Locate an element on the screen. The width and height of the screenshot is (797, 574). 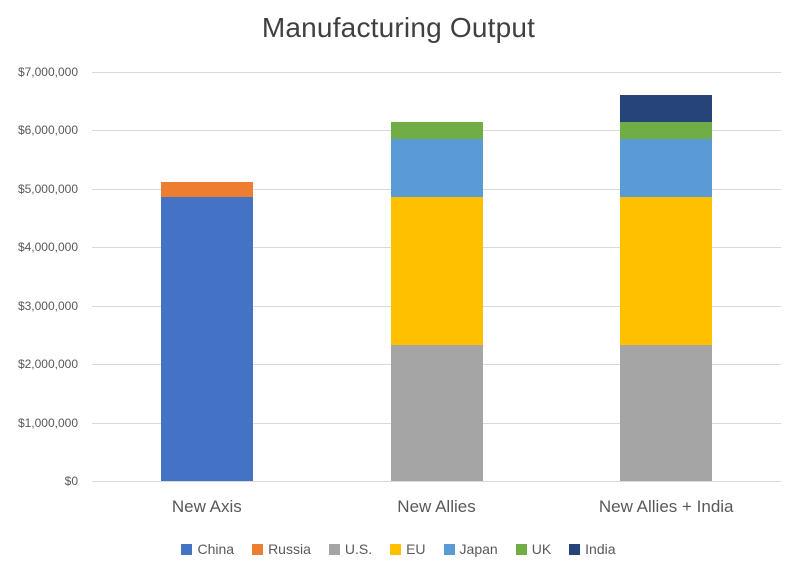
legend-item-u-s: U.S. is located at coordinates (350, 549).